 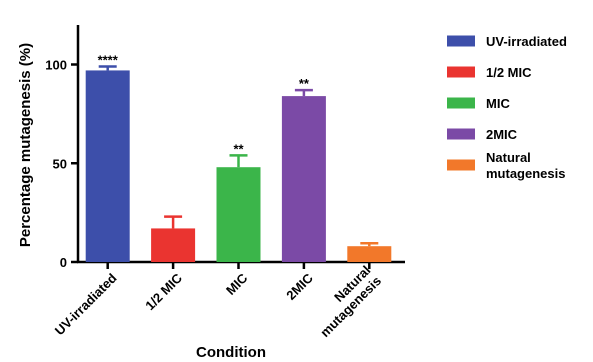 I want to click on legend-label-3: MIC, so click(x=498, y=103).